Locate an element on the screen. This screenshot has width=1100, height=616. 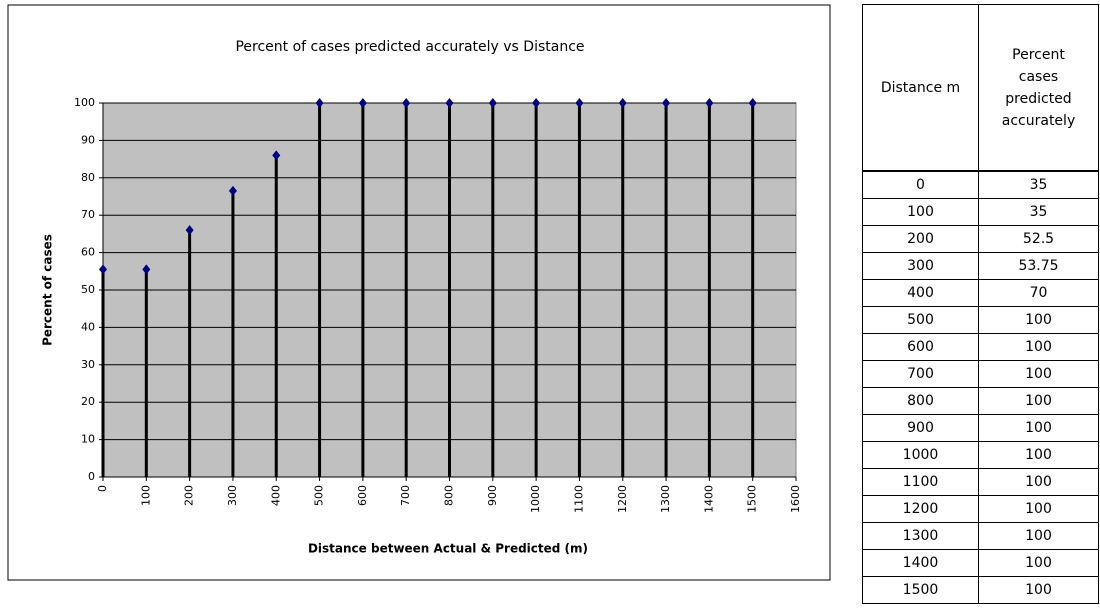
x-tick-label: 500 is located at coordinates (319, 495).